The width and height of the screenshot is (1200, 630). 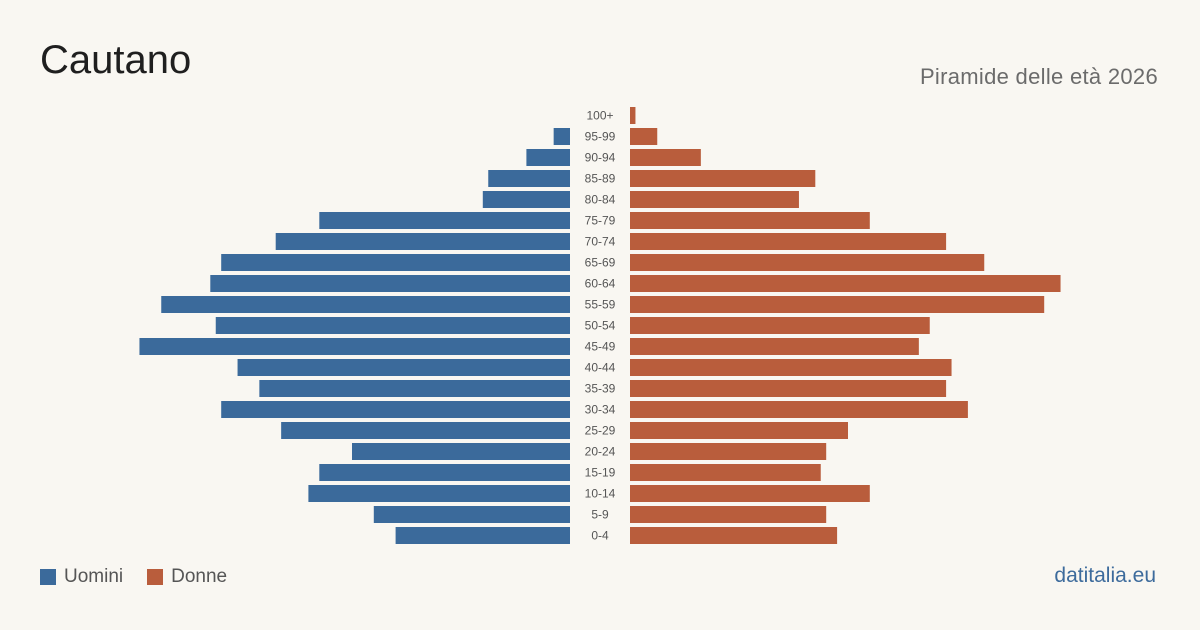 I want to click on age-label-20-24: 20-24, so click(x=600, y=452).